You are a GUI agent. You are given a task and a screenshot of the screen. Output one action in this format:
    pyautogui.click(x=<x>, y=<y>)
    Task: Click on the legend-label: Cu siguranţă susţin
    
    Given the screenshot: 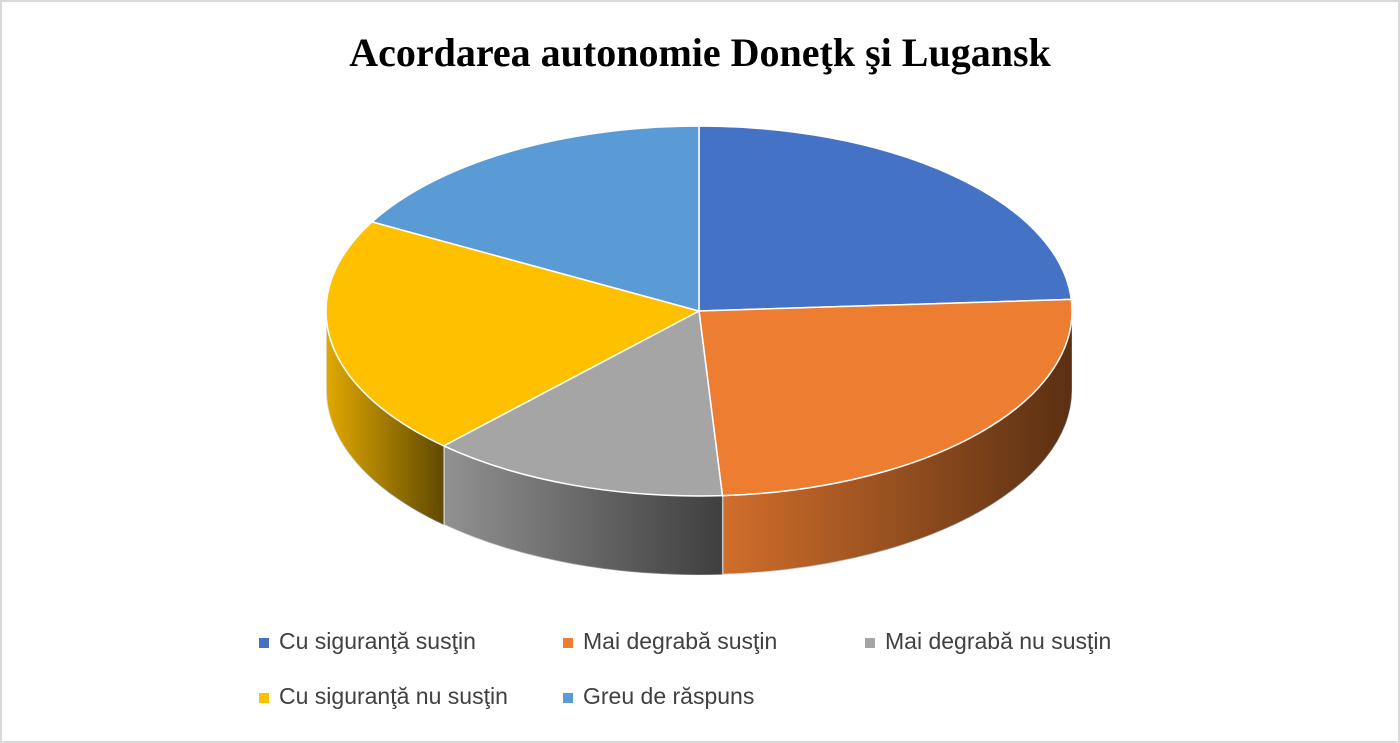 What is the action you would take?
    pyautogui.click(x=377, y=641)
    